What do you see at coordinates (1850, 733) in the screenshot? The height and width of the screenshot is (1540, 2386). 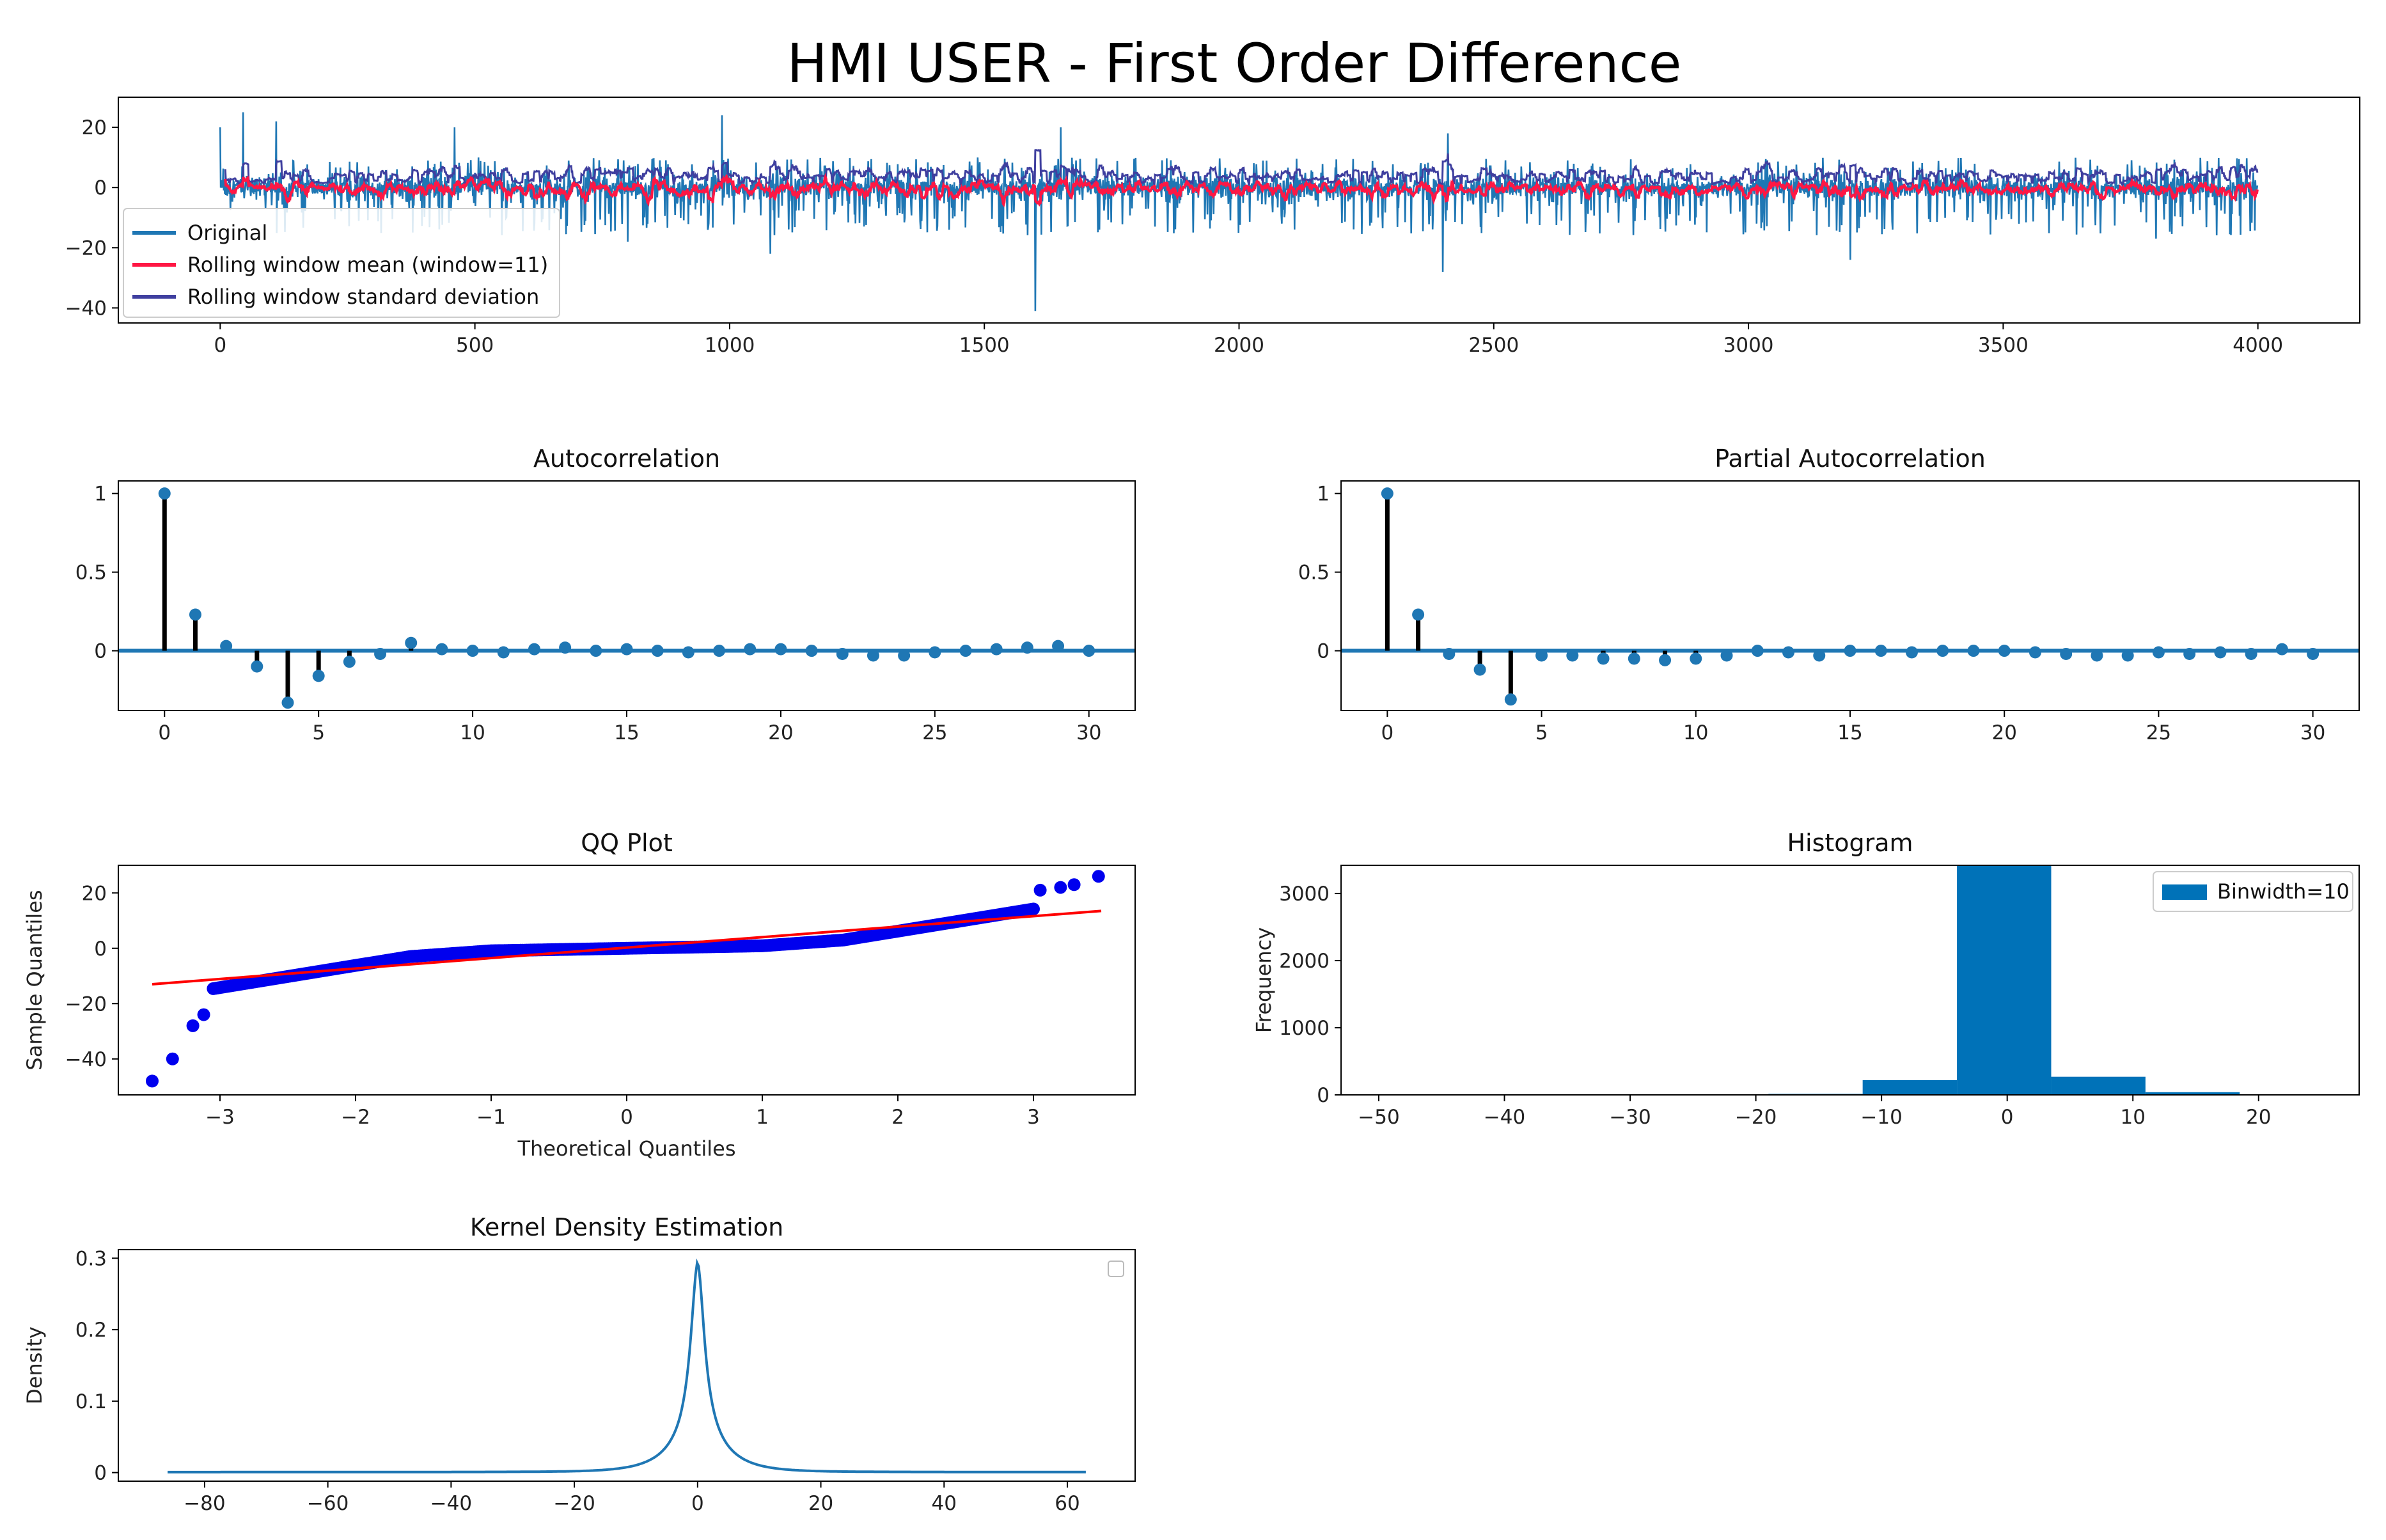 I see `x-tick-label: 15` at bounding box center [1850, 733].